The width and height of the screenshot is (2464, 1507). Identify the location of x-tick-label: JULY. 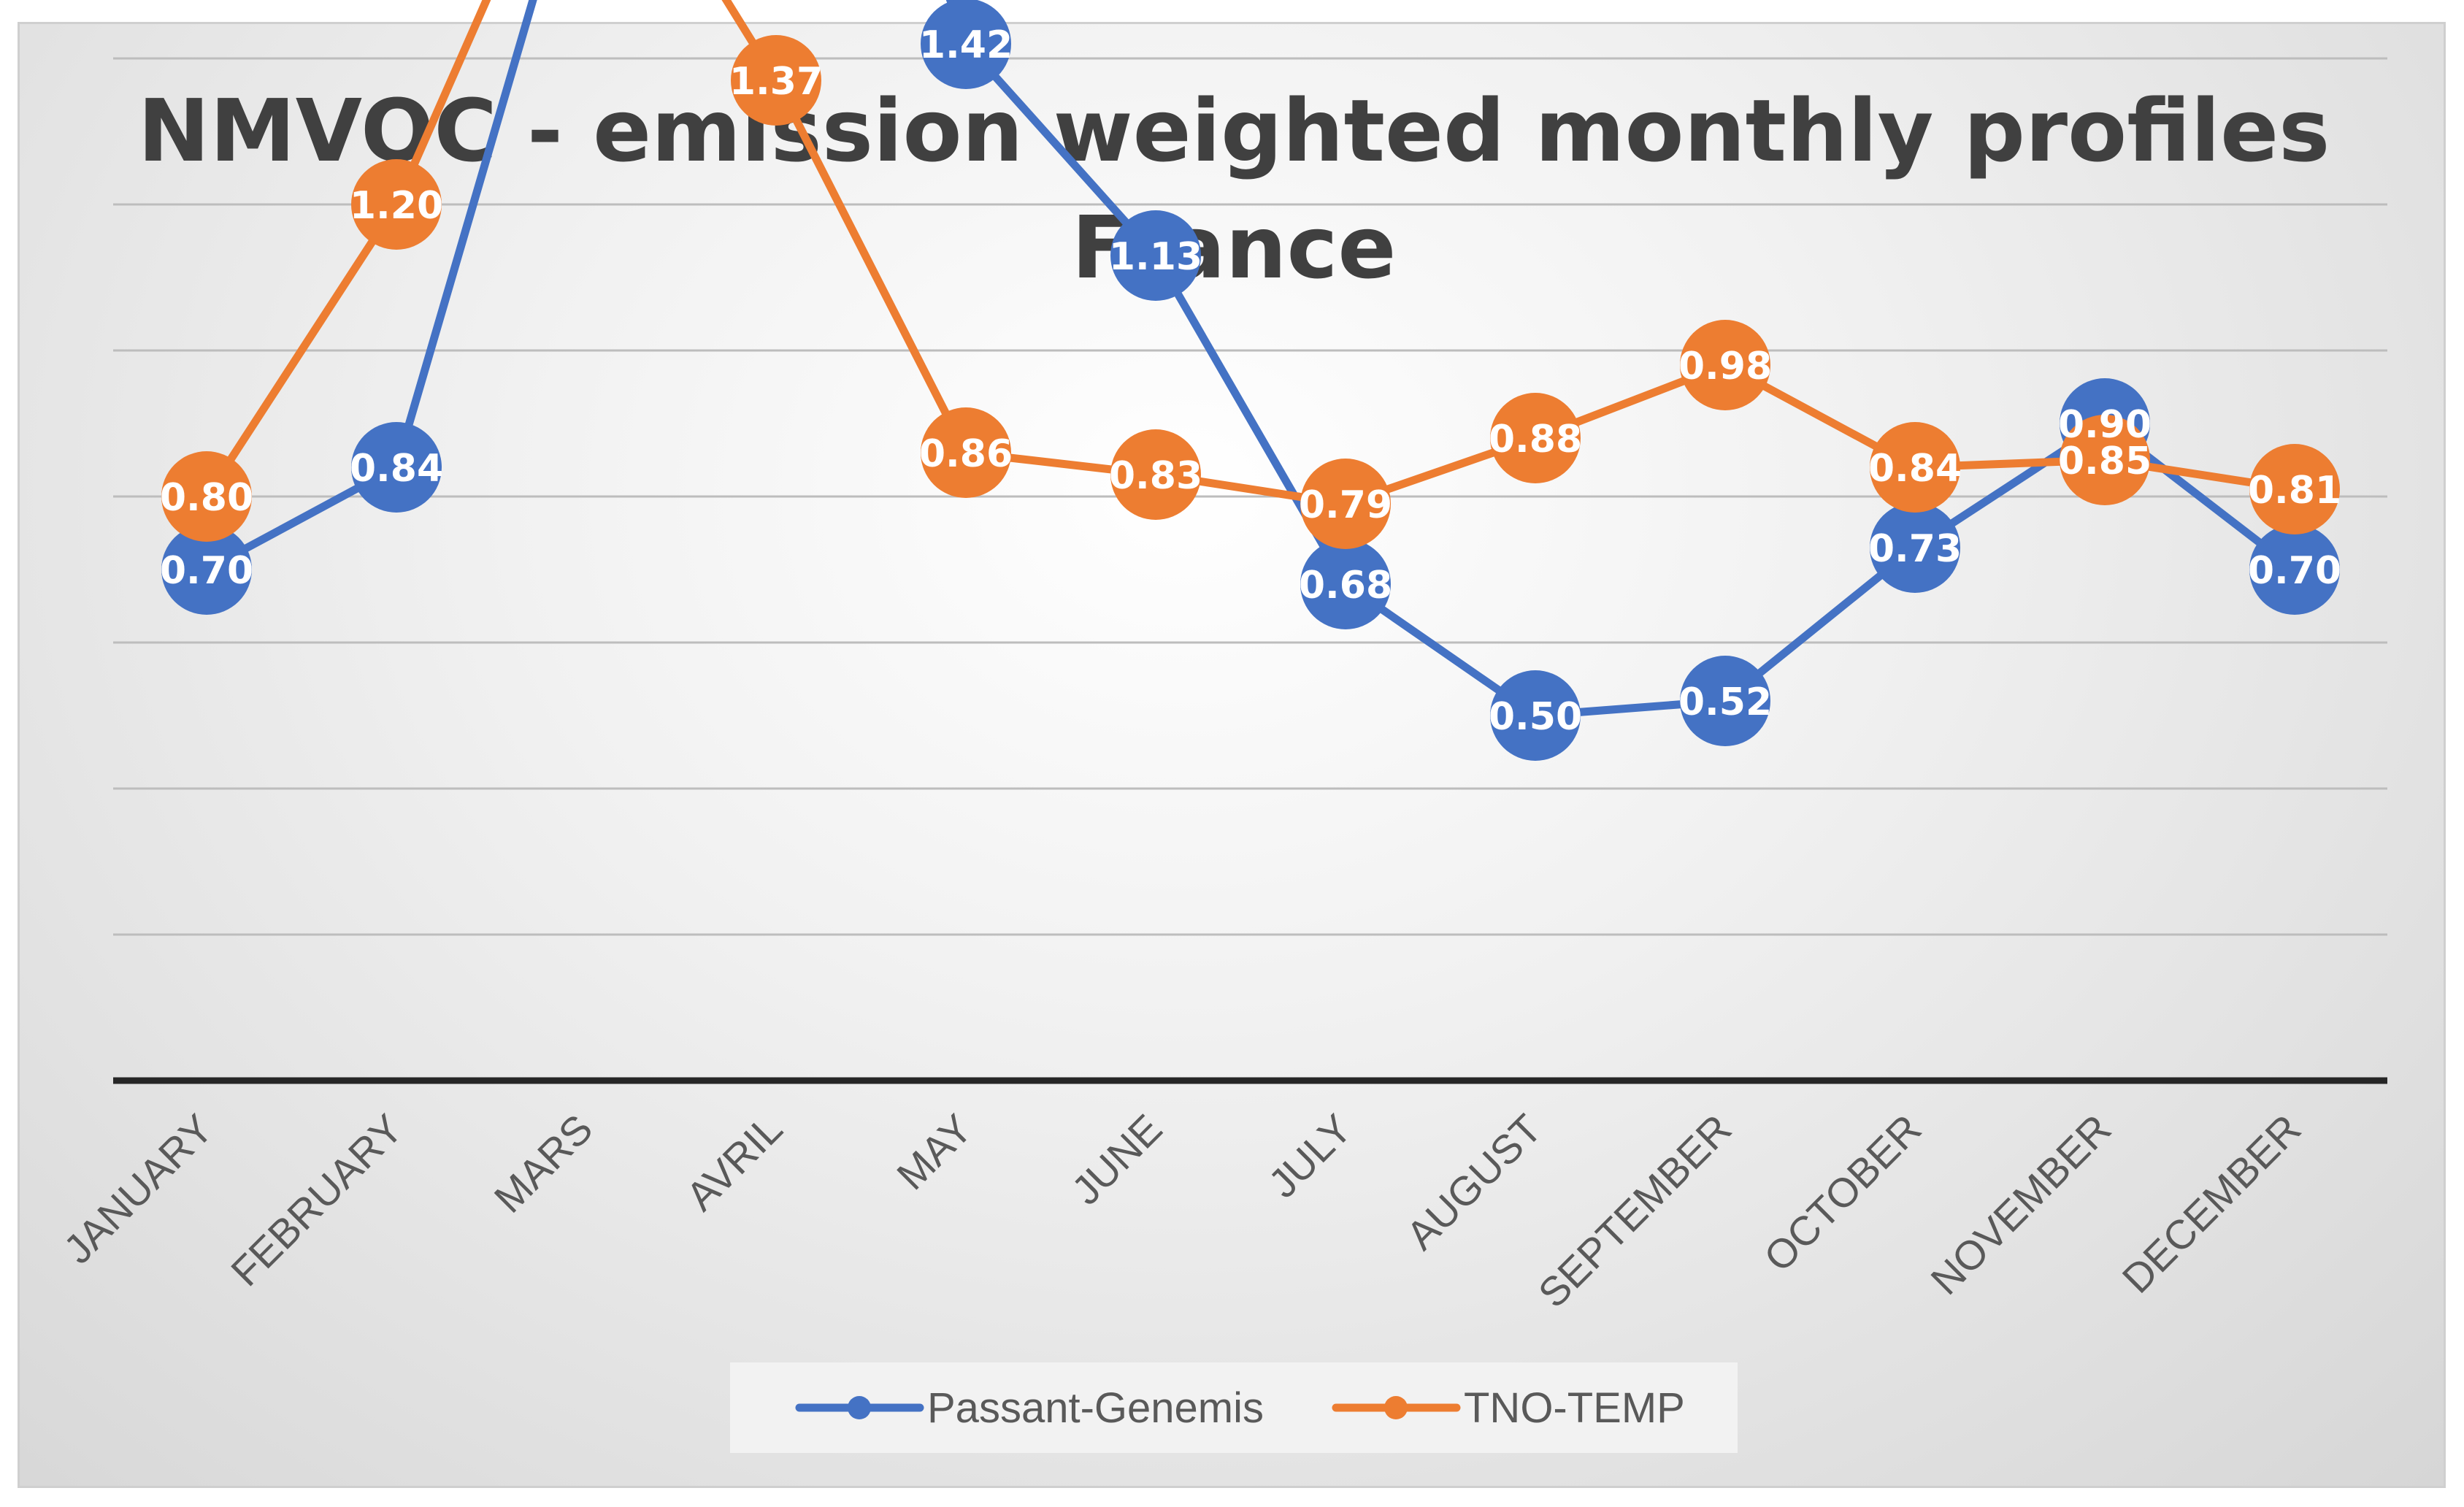
(1309, 1155).